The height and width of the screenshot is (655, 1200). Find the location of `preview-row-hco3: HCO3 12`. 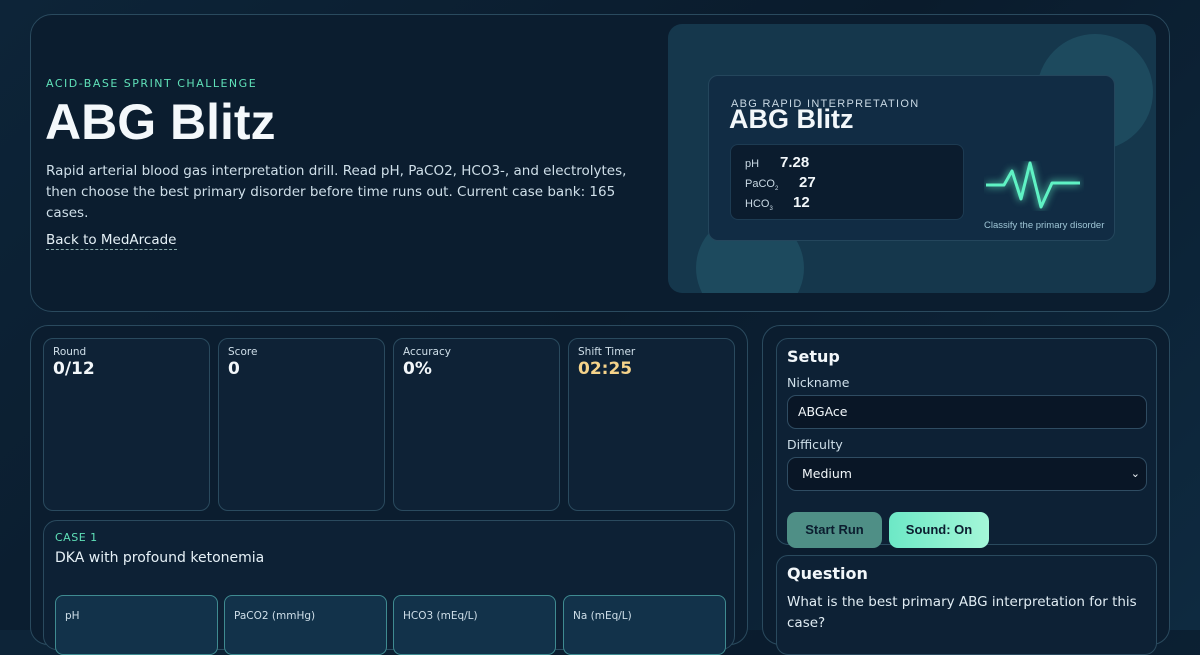

preview-row-hco3: HCO3 12 is located at coordinates (777, 203).